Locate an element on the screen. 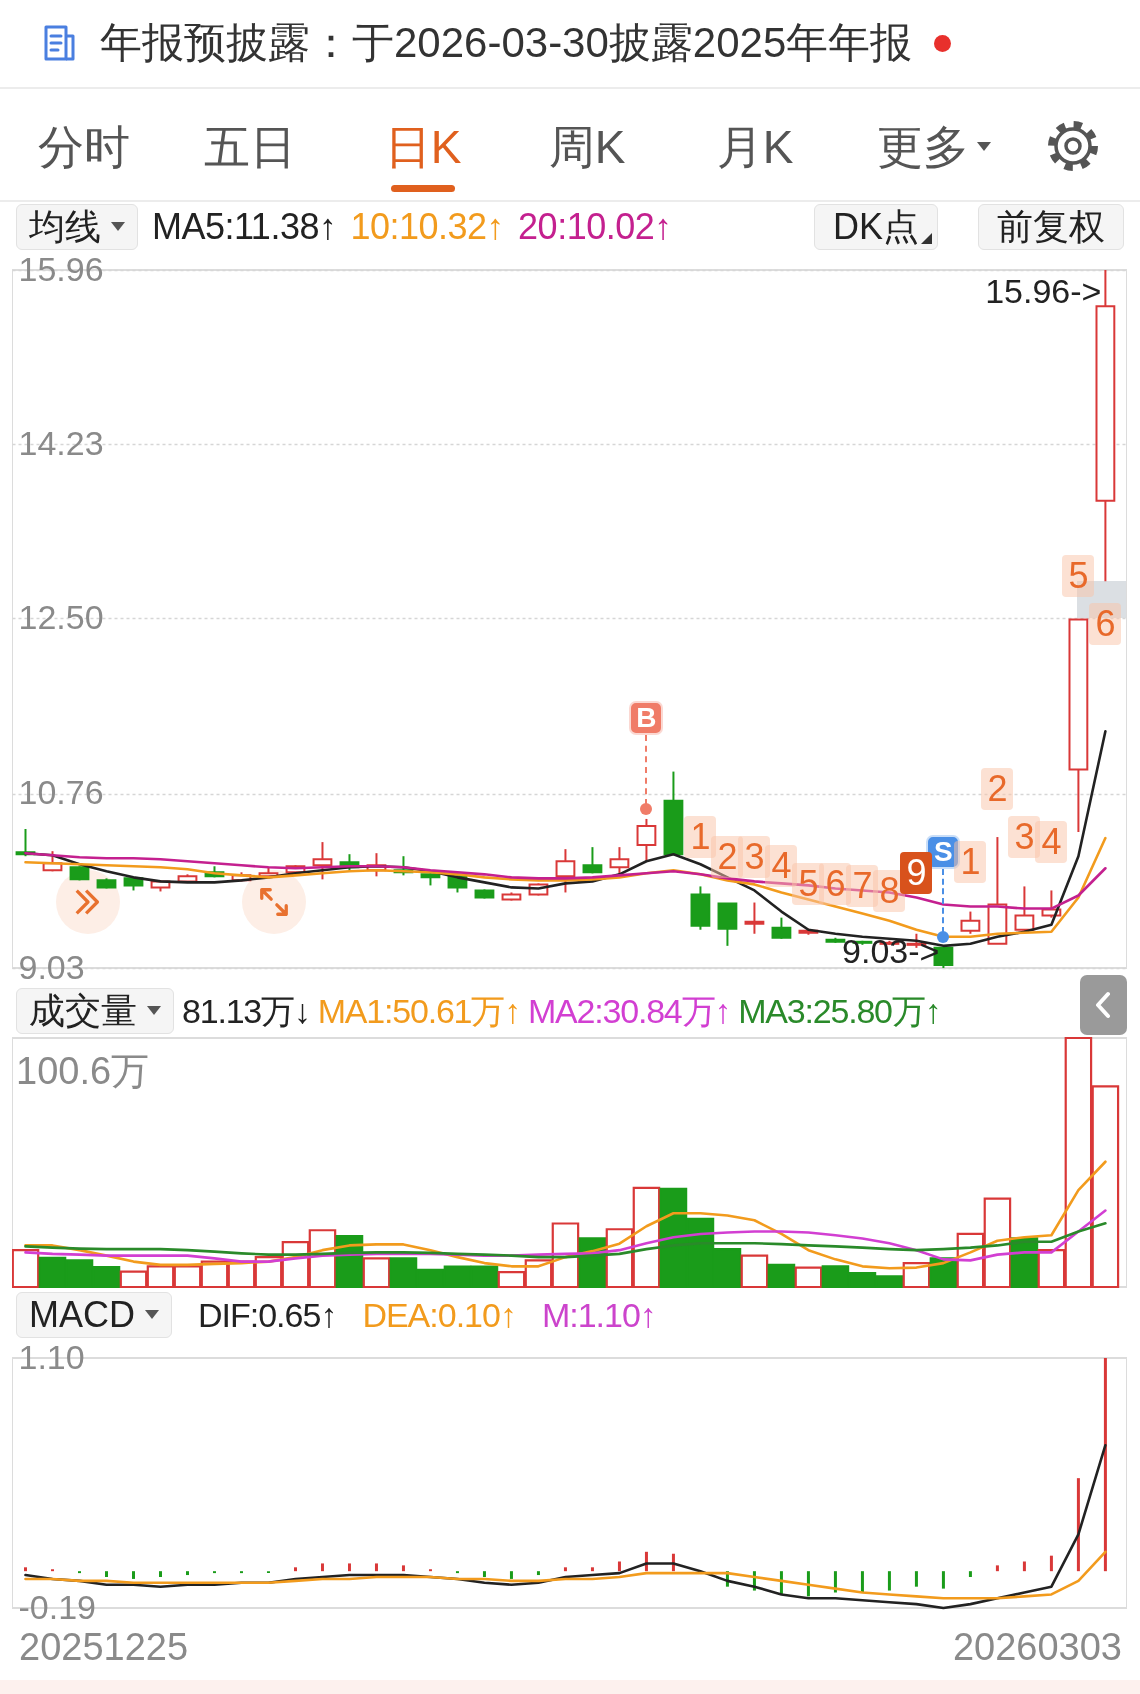 The height and width of the screenshot is (1694, 1140). number-badge: 2 is located at coordinates (997, 789).